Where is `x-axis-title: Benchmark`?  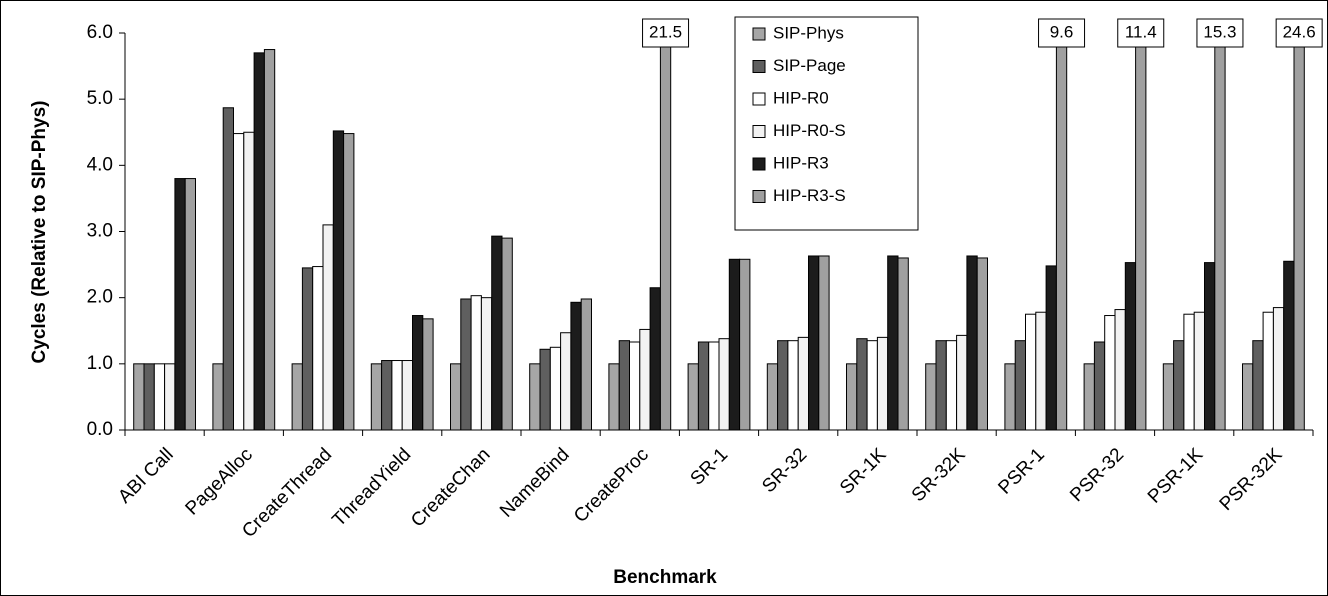 x-axis-title: Benchmark is located at coordinates (665, 577).